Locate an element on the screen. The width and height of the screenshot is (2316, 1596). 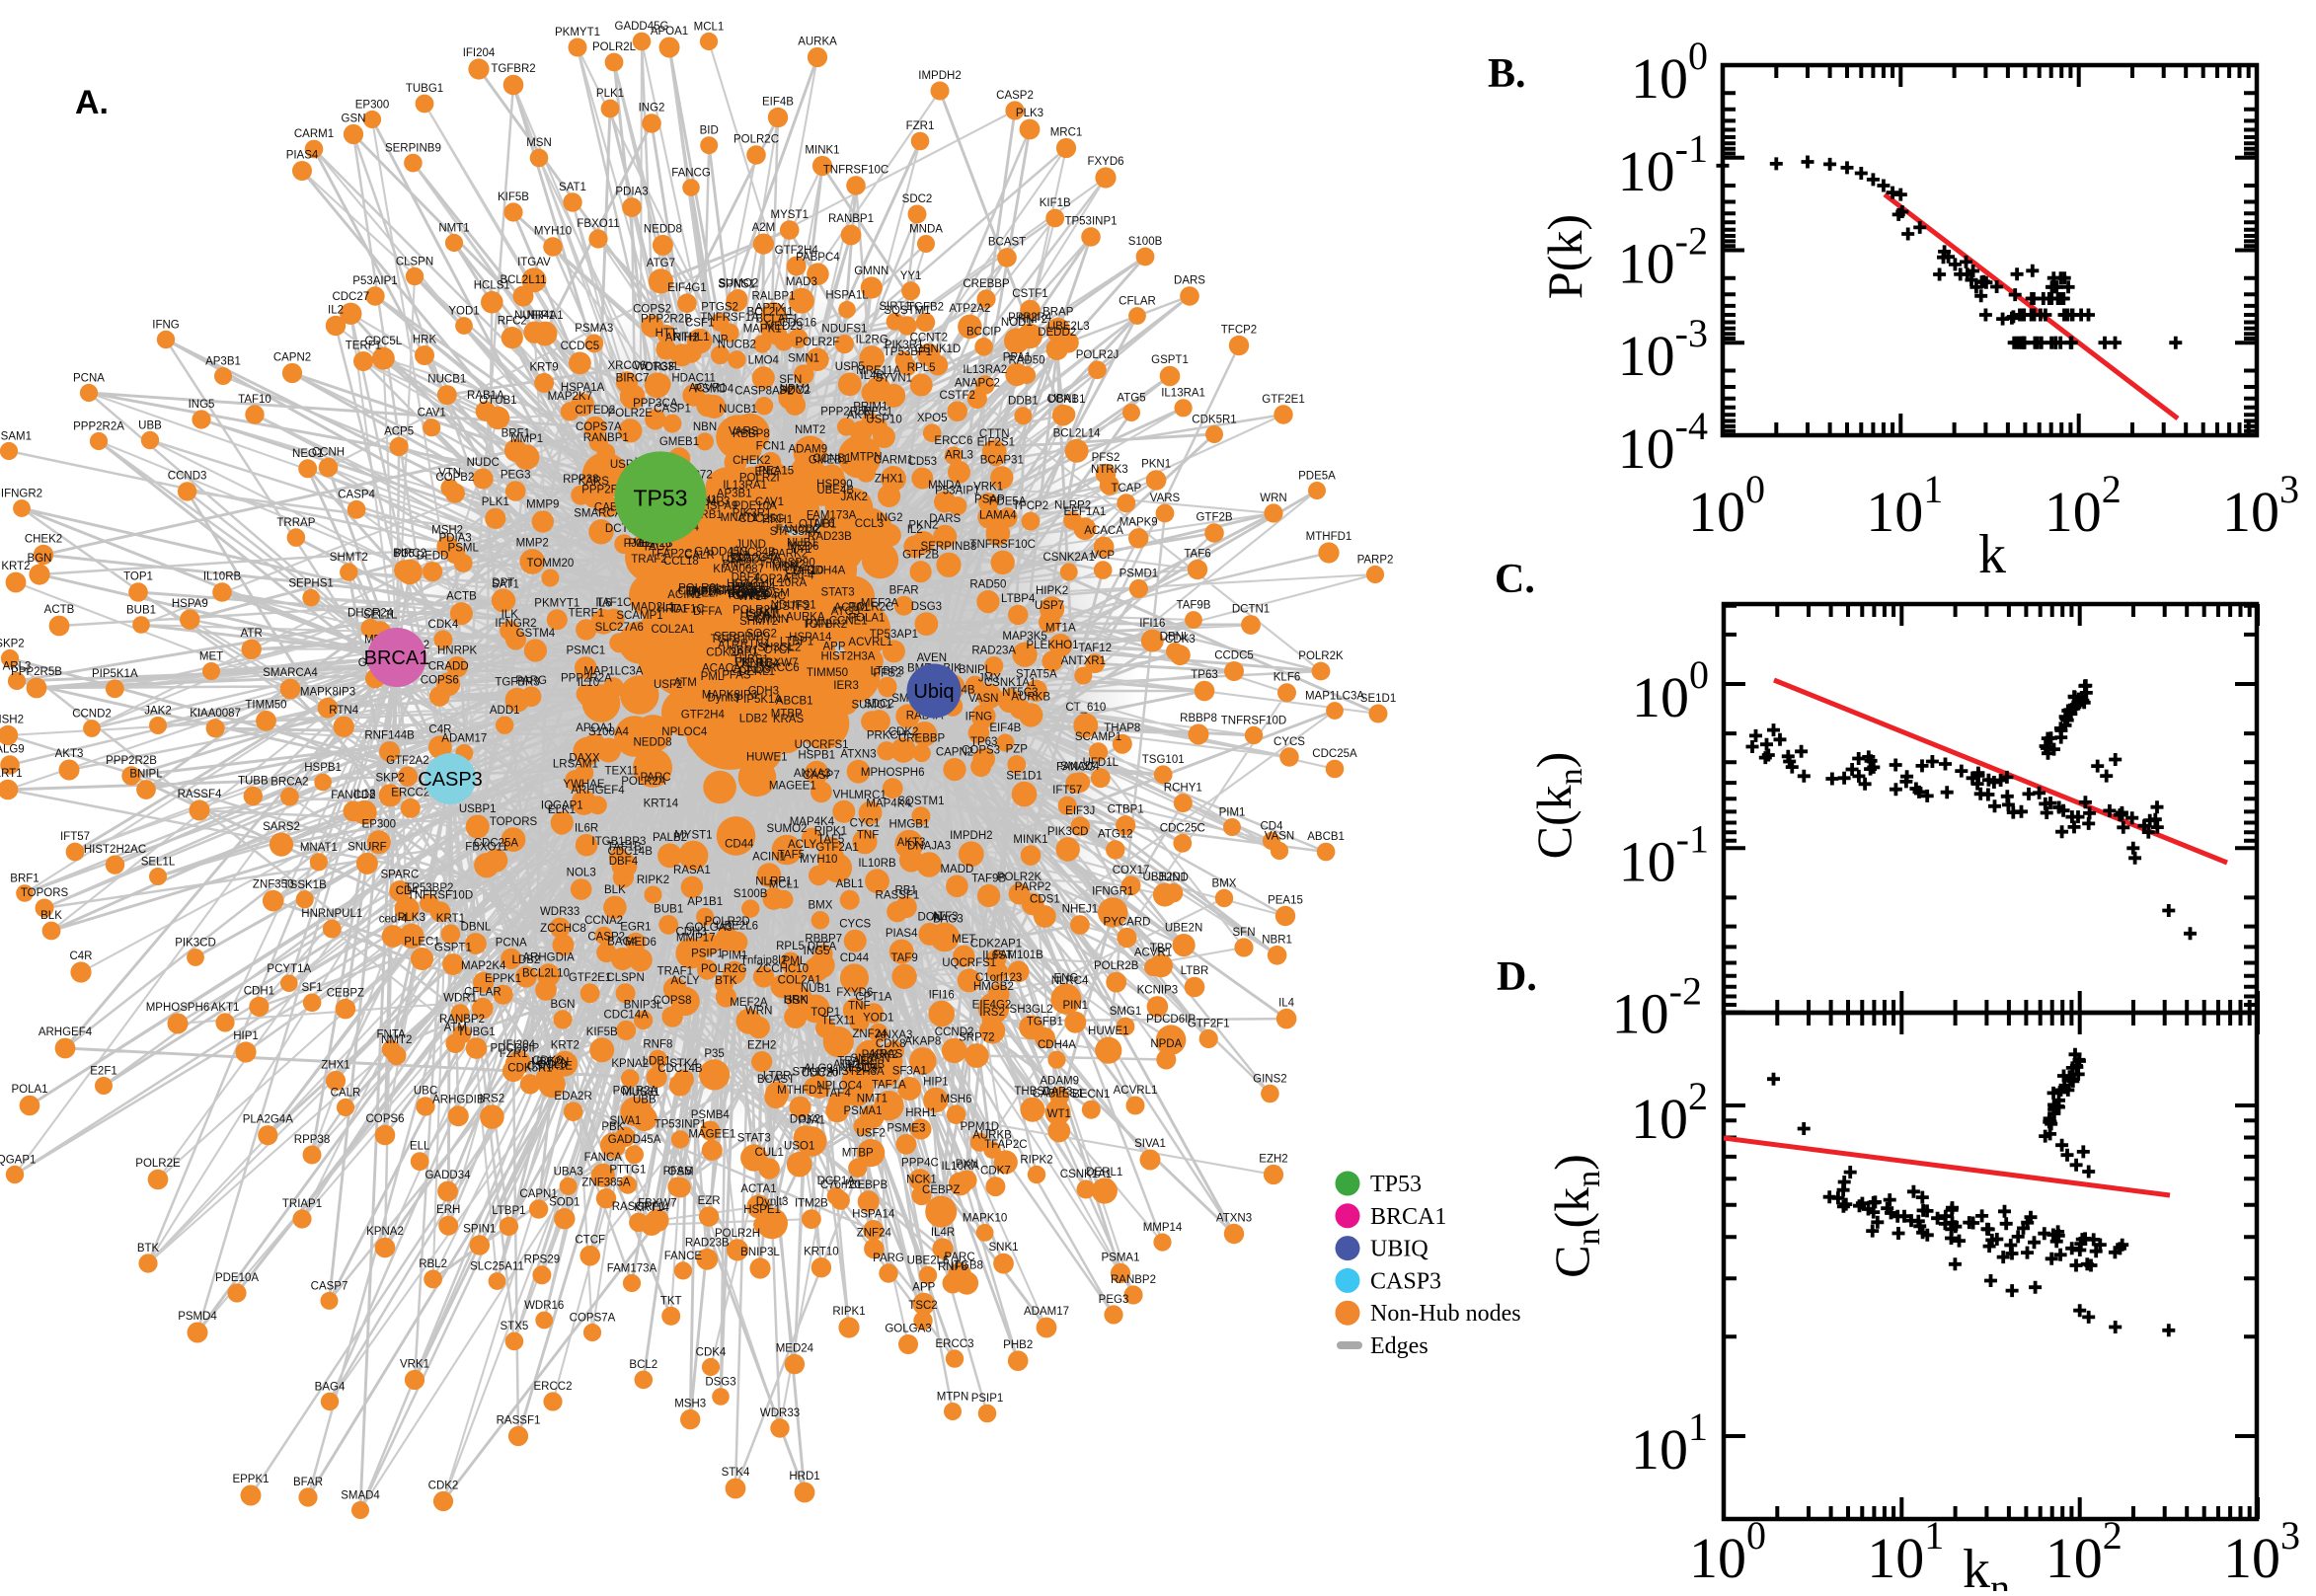
svg-text: TAF4 is located at coordinates (837, 1094).